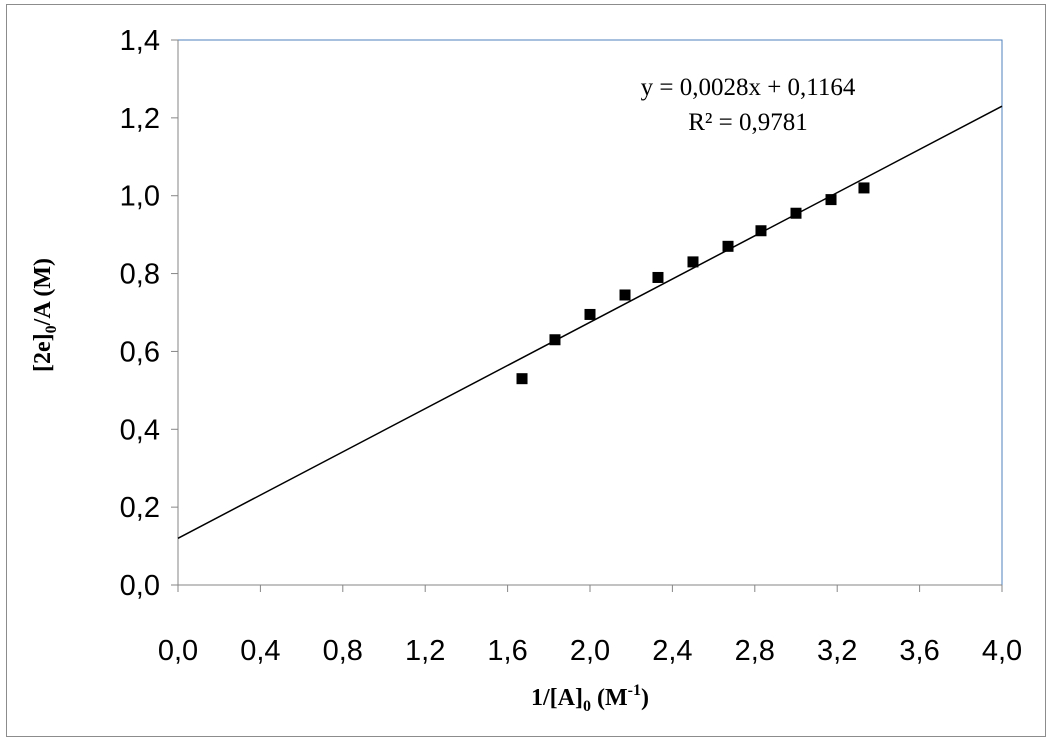  What do you see at coordinates (507, 651) in the screenshot?
I see `x-tick-label: 1,6` at bounding box center [507, 651].